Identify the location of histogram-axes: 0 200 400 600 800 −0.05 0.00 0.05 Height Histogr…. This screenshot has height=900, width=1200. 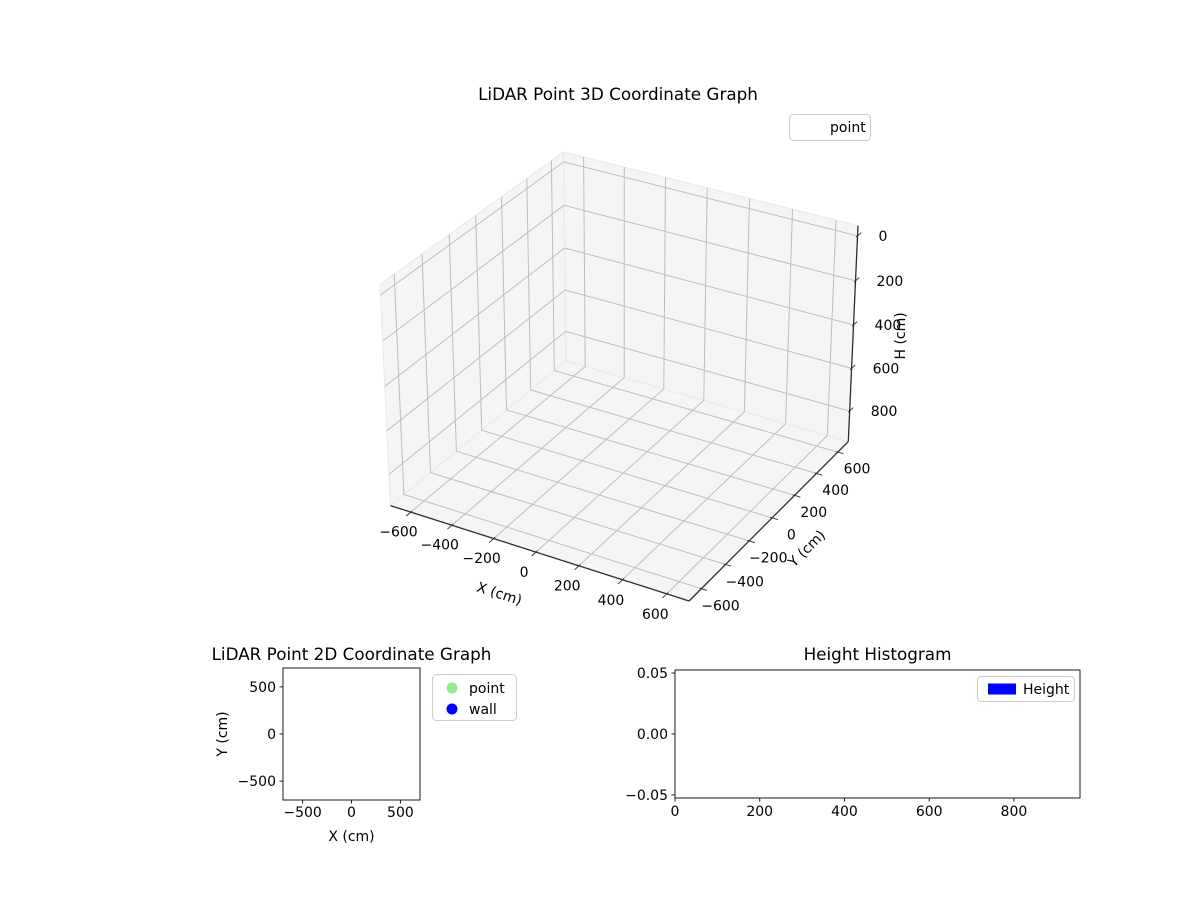
(853, 732).